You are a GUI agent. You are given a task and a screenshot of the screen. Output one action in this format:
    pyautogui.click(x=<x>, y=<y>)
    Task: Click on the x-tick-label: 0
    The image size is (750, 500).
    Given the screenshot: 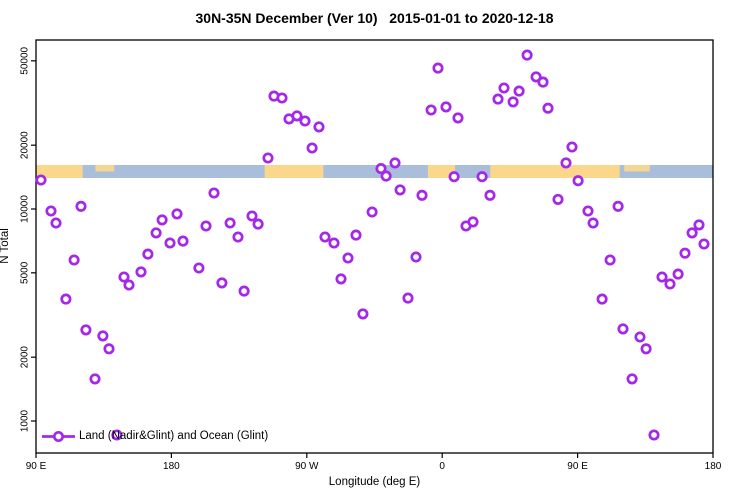 What is the action you would take?
    pyautogui.click(x=442, y=466)
    